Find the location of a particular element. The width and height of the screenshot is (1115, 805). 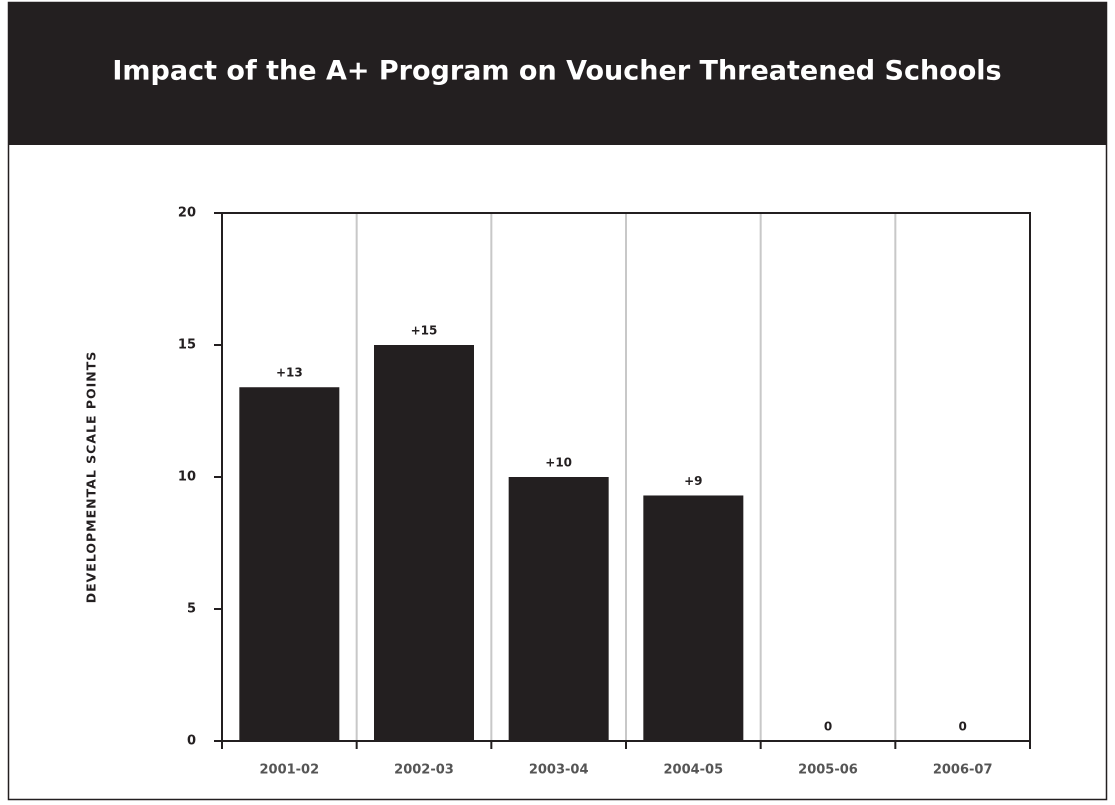

y-tick-label: 20 is located at coordinates (187, 213).